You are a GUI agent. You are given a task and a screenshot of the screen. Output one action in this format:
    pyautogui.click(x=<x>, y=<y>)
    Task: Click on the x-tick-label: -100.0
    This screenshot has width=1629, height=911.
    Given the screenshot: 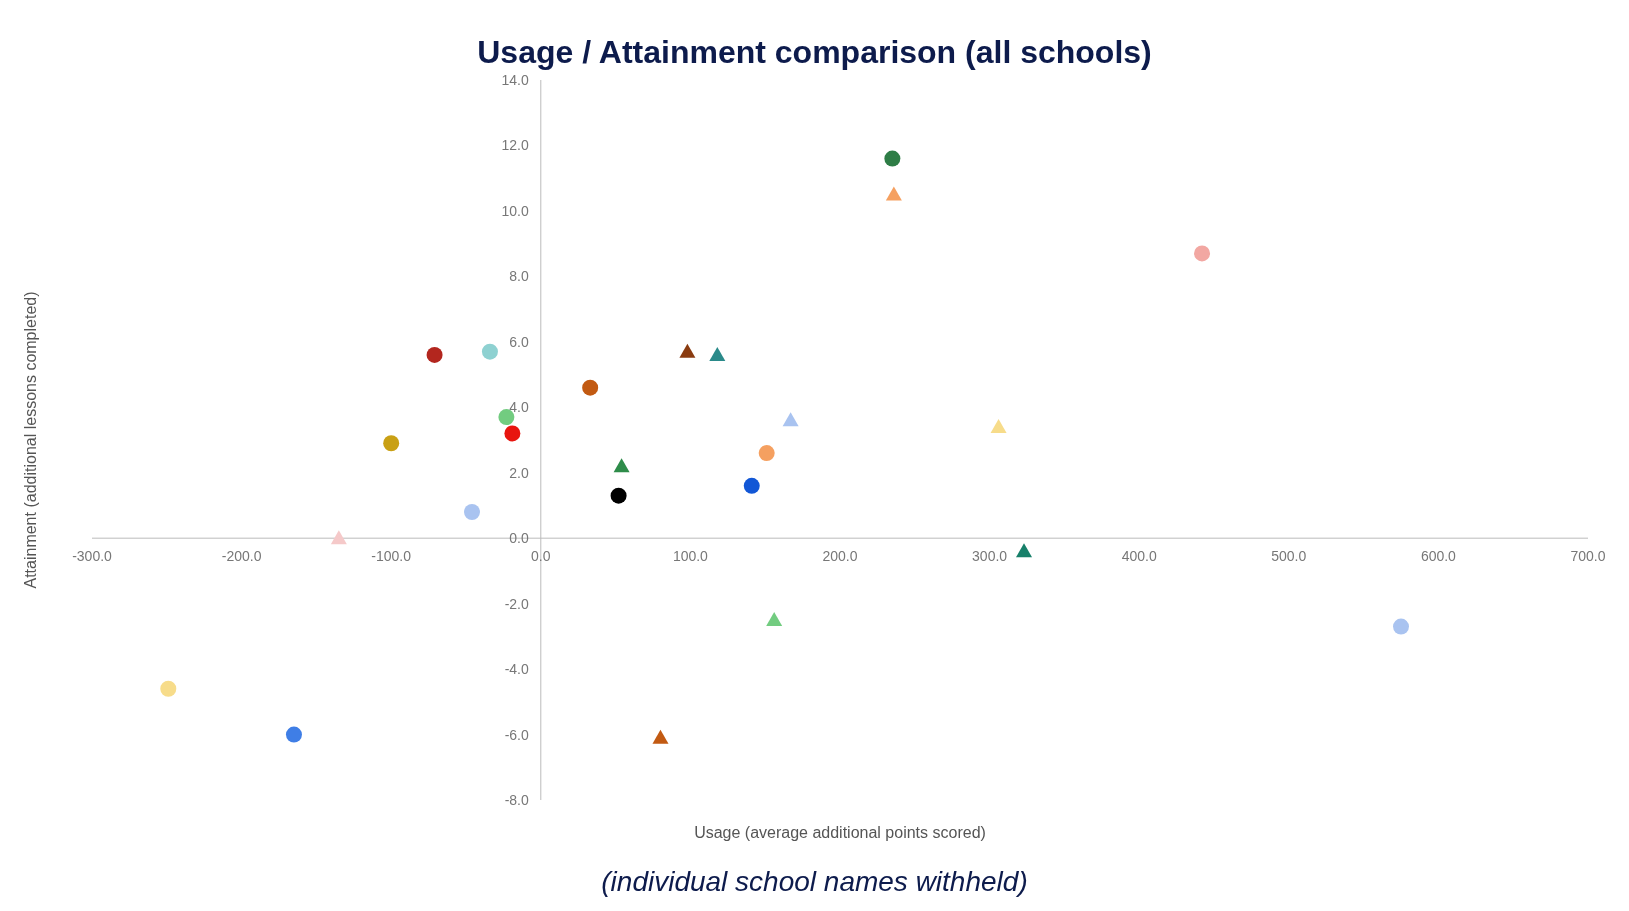 What is the action you would take?
    pyautogui.click(x=391, y=556)
    